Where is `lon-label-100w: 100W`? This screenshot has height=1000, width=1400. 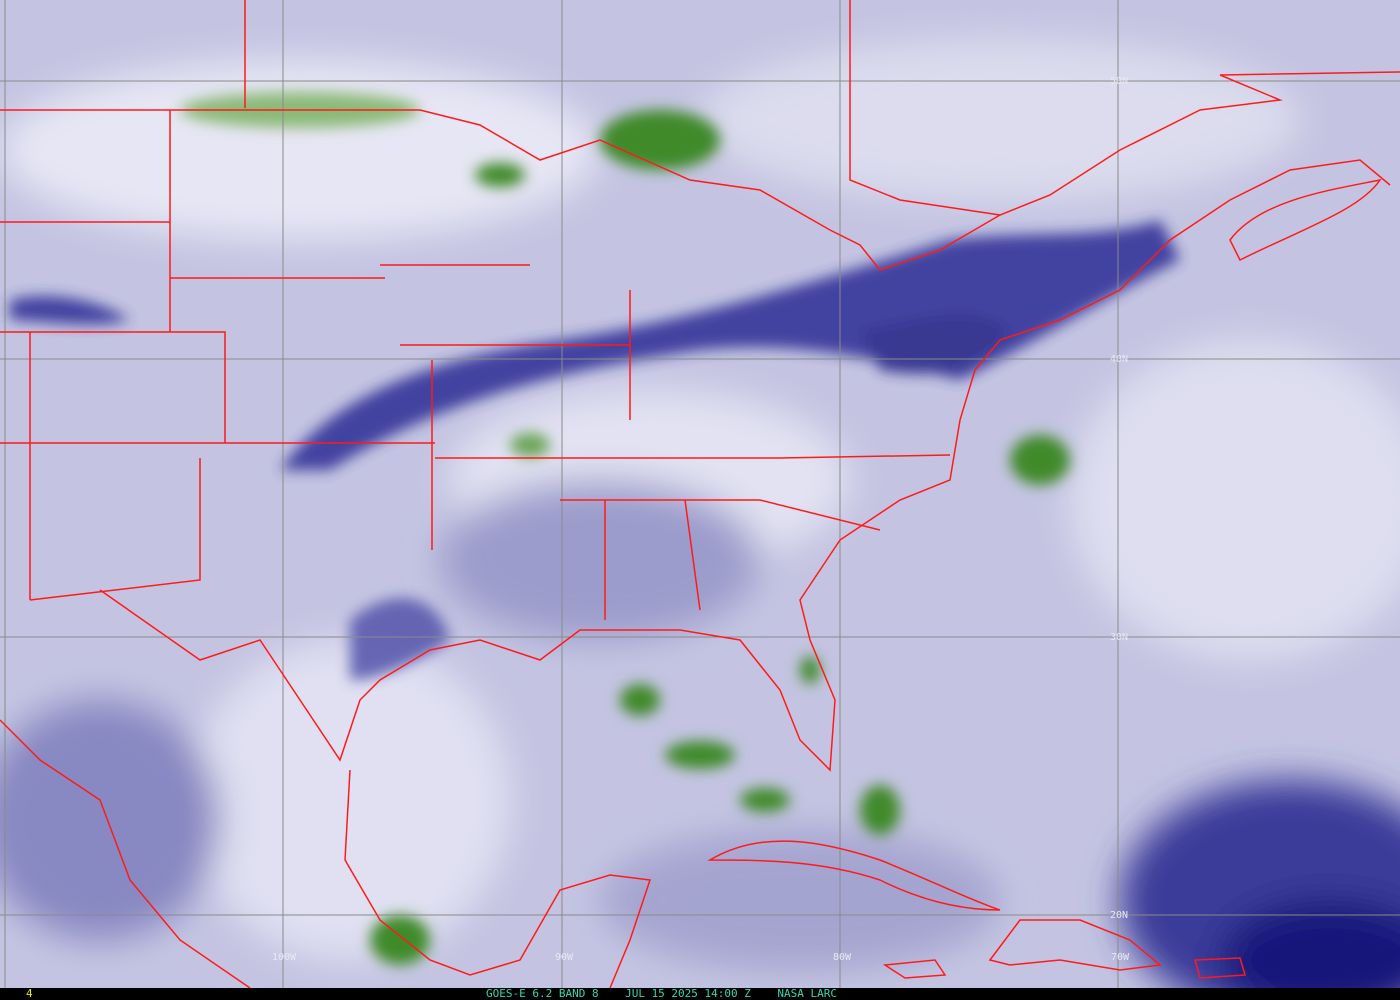 lon-label-100w: 100W is located at coordinates (284, 957).